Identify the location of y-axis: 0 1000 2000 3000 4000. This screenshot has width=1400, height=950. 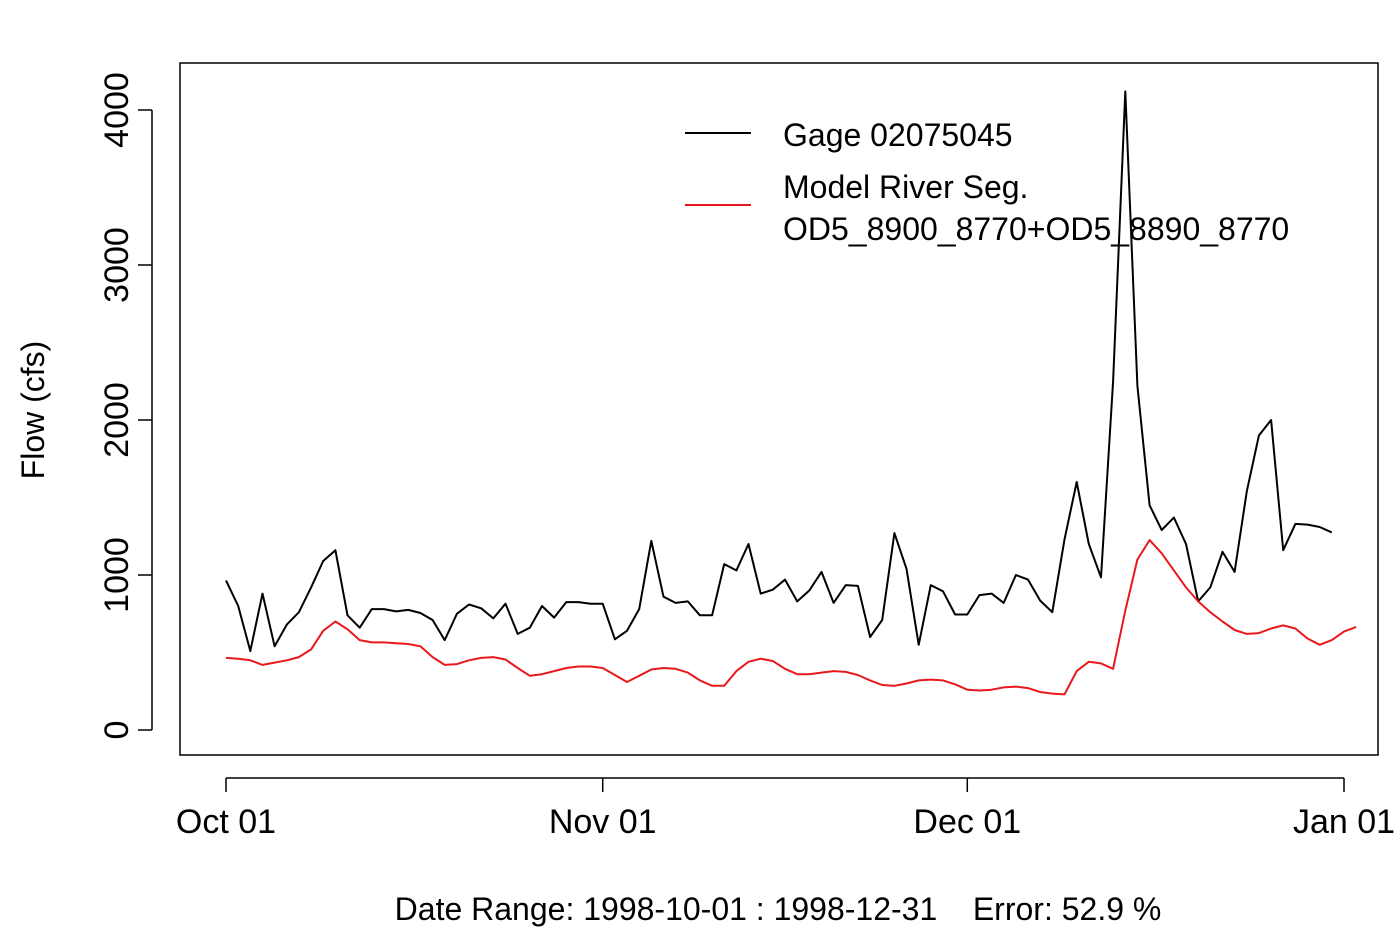
(125, 406).